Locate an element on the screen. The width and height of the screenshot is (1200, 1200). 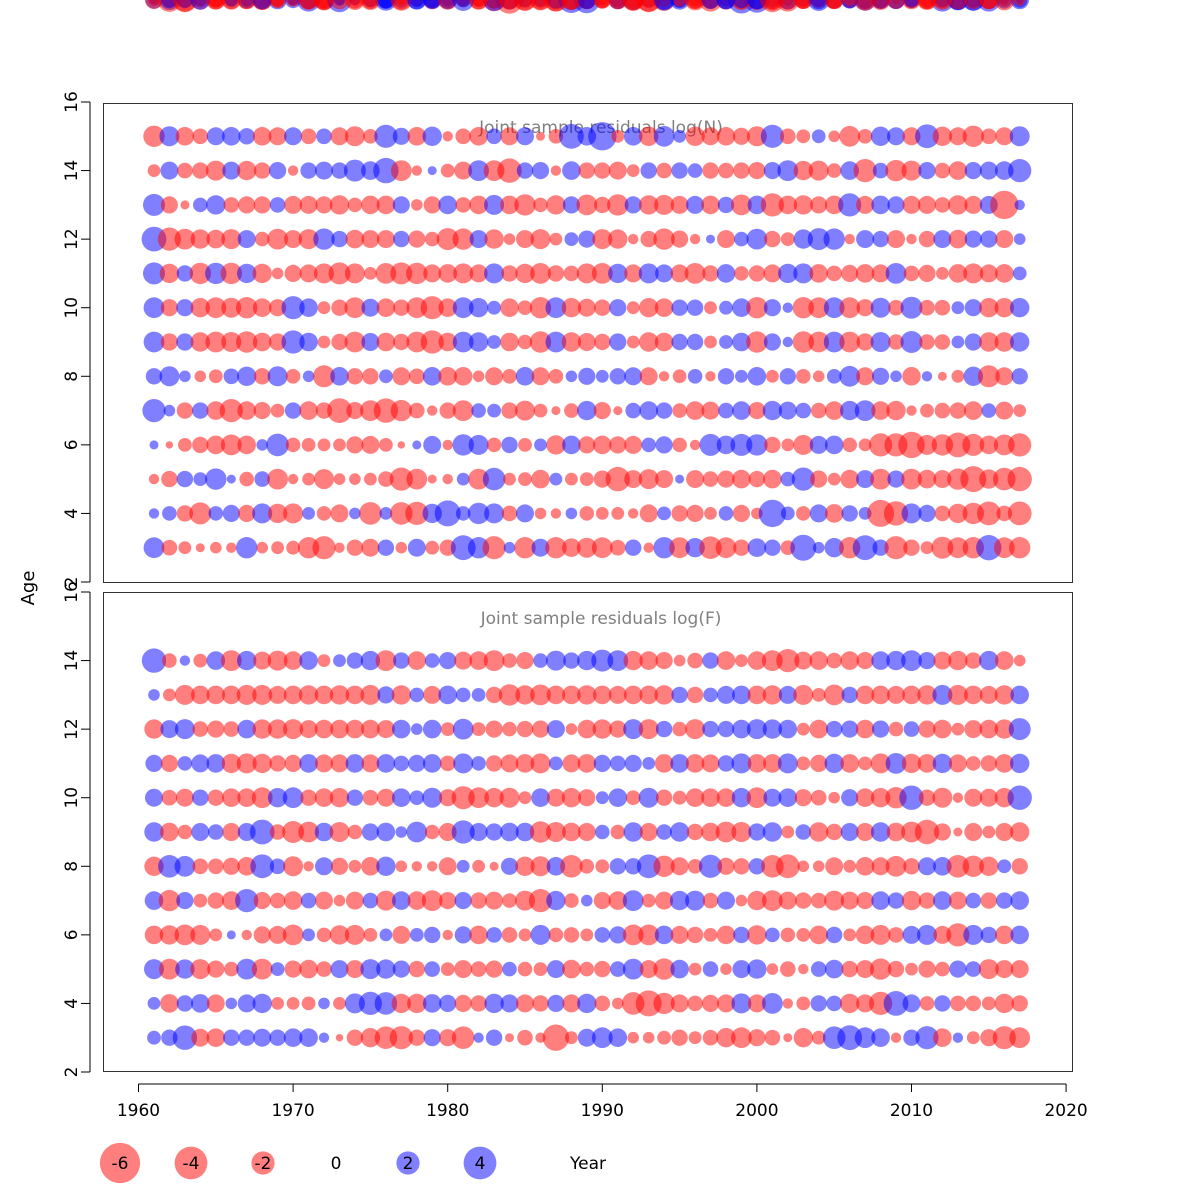
legend-label: -4 is located at coordinates (191, 1164).